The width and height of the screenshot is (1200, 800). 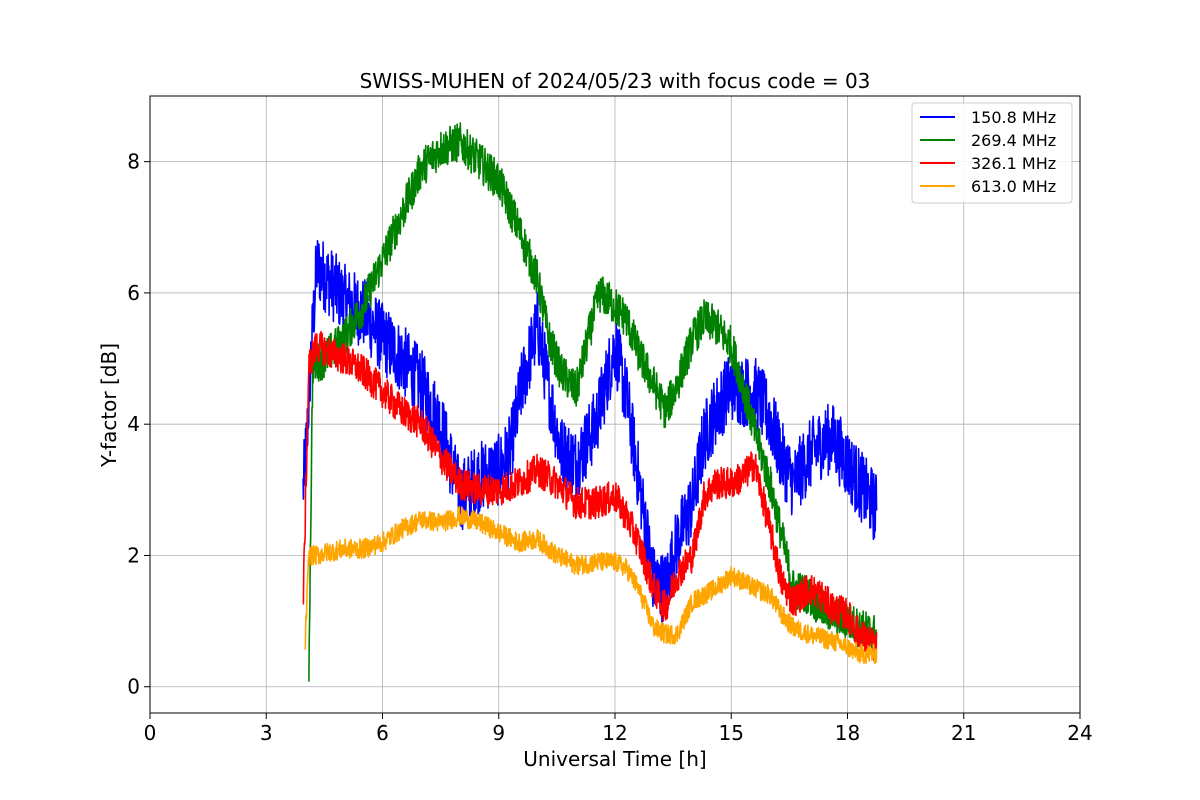 I want to click on y-tick-label: 2, so click(x=133, y=555).